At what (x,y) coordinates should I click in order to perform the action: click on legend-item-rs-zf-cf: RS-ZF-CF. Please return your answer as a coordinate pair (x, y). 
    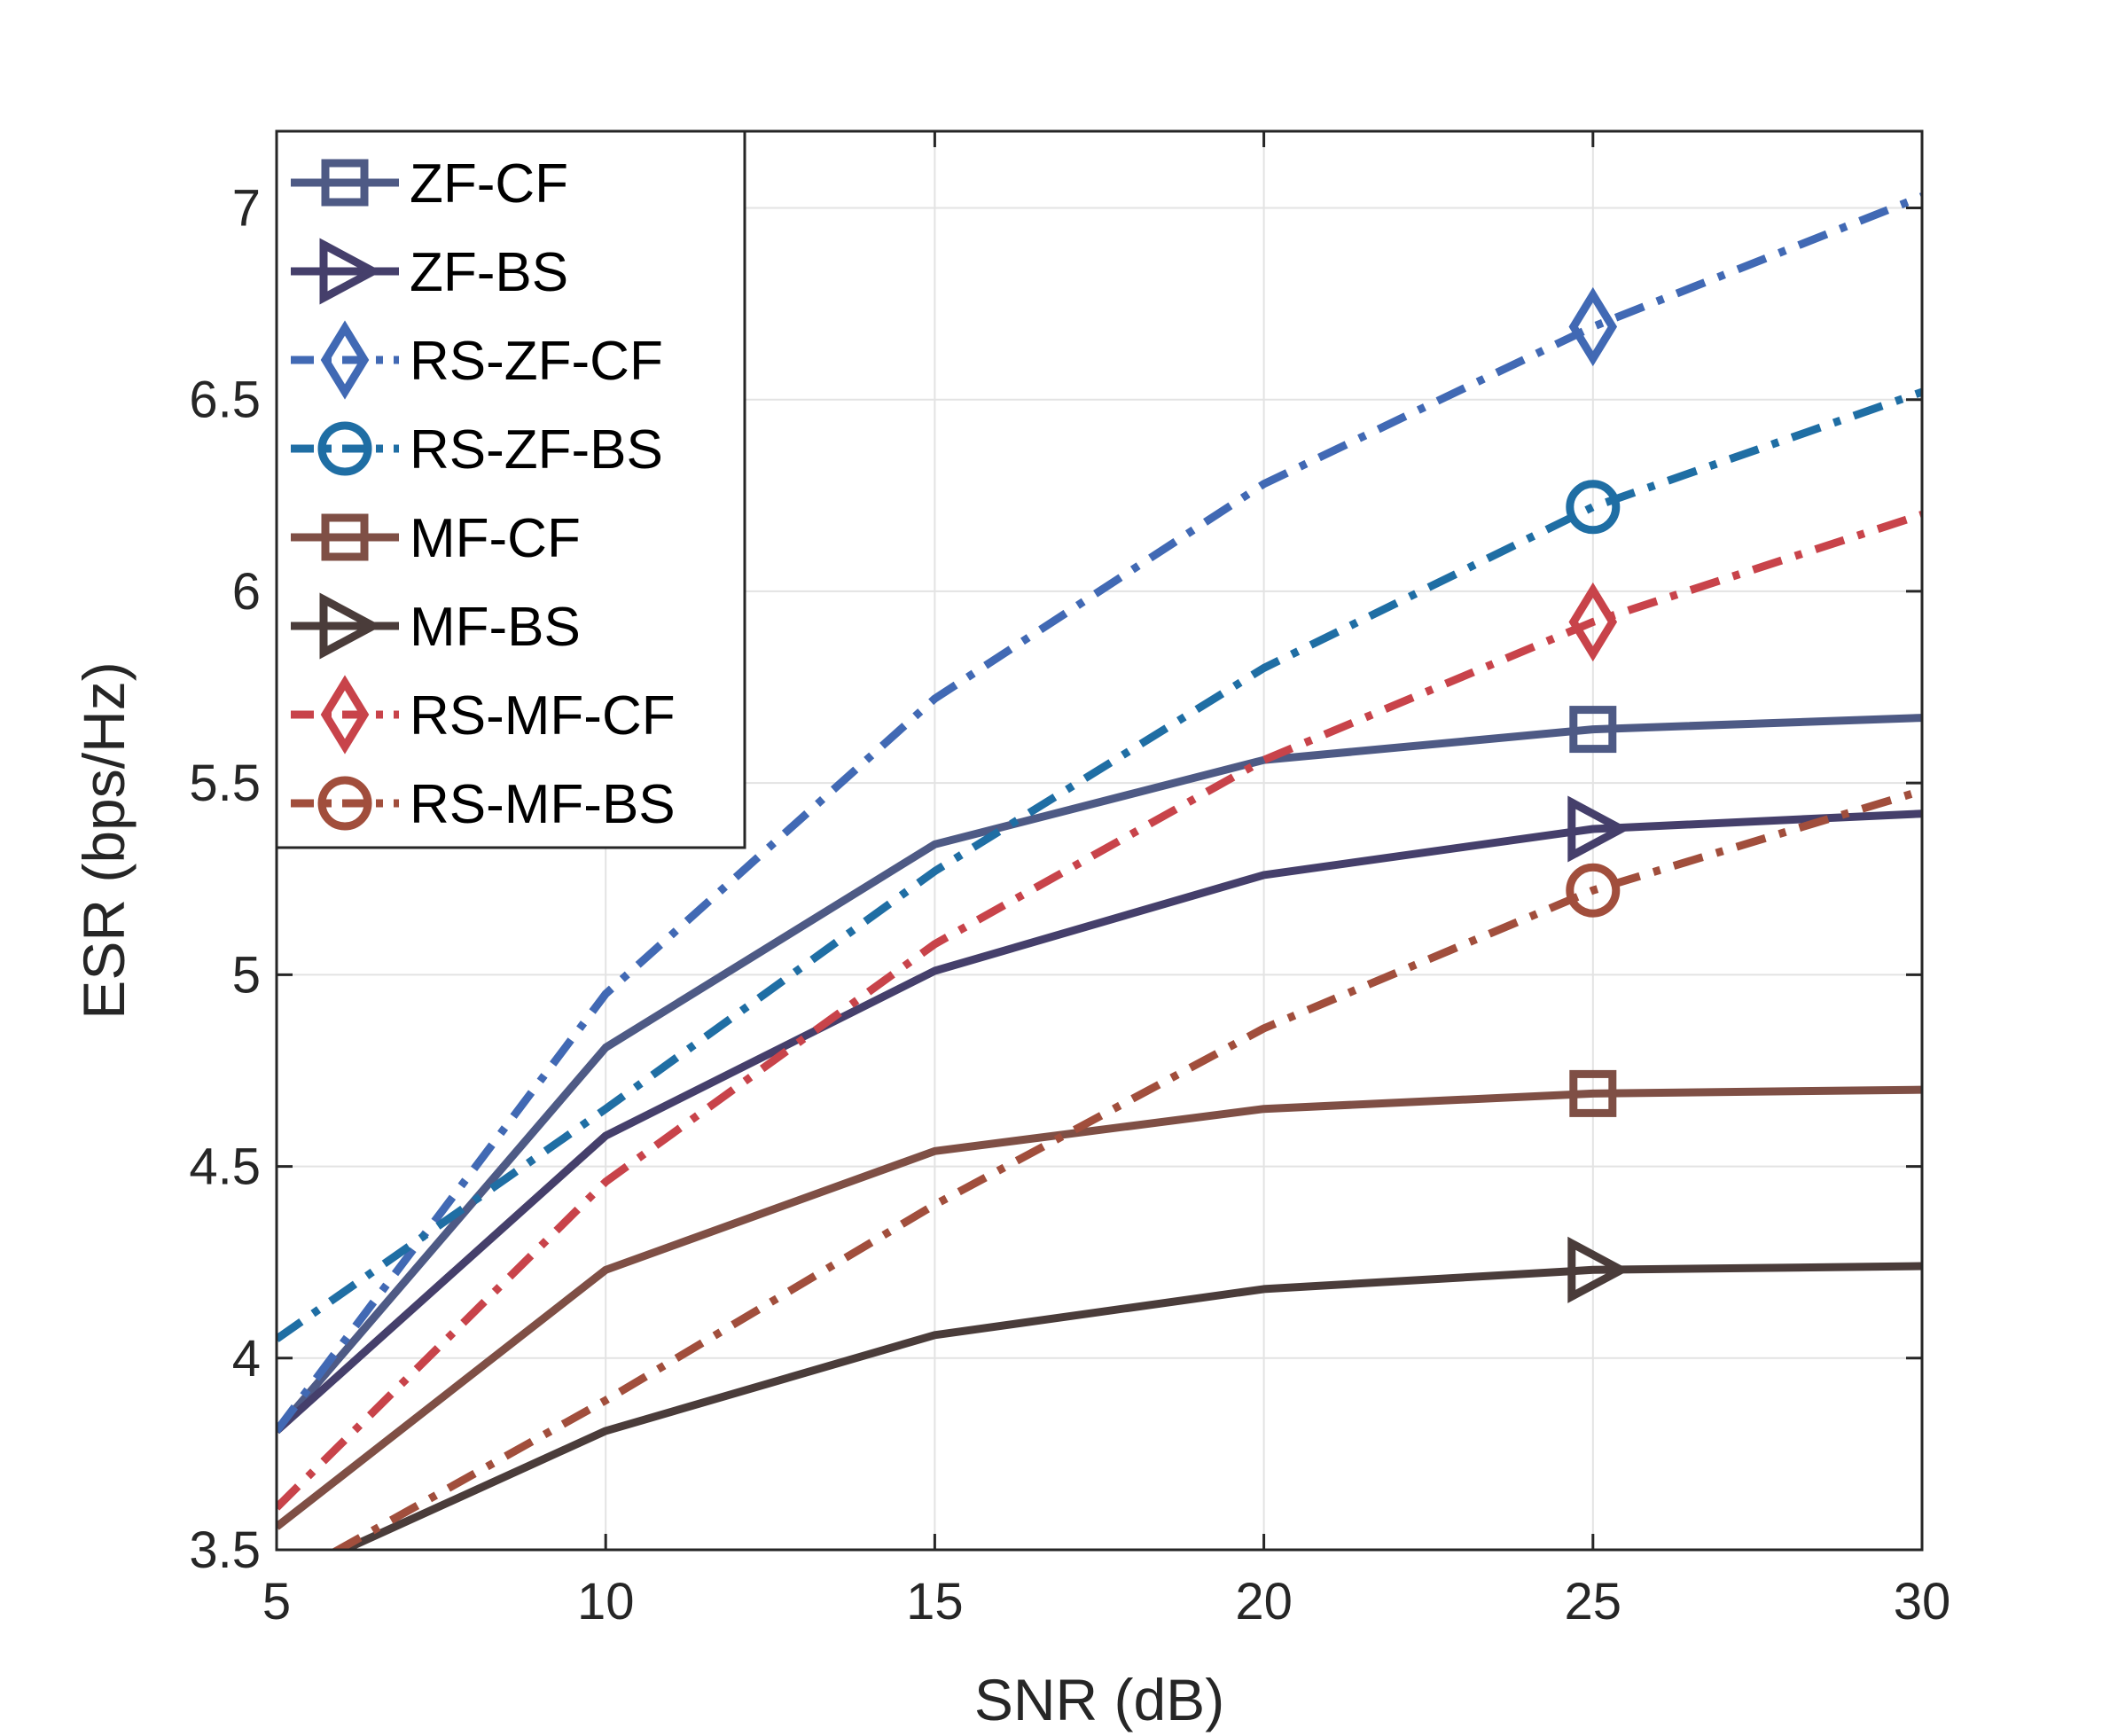
    Looking at the image, I should click on (477, 360).